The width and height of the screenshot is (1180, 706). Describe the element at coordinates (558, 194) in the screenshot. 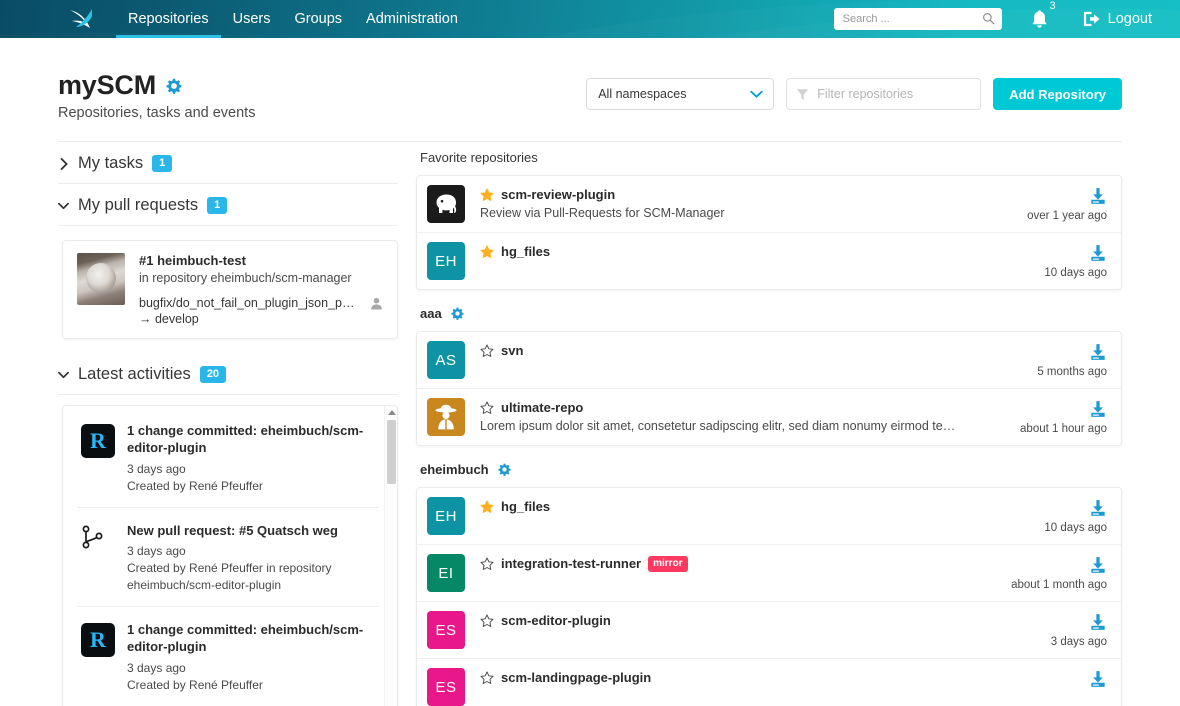

I see `repository-name: scm-review-plugin` at that location.